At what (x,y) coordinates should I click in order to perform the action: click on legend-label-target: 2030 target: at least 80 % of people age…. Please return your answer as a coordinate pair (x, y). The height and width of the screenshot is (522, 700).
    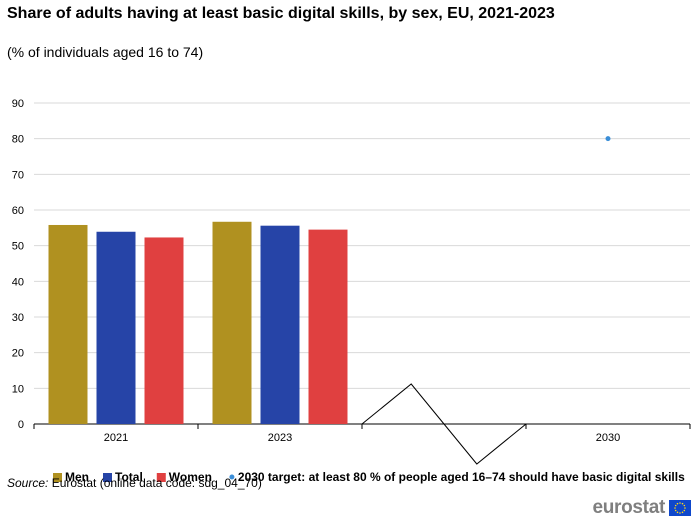
    Looking at the image, I should click on (461, 477).